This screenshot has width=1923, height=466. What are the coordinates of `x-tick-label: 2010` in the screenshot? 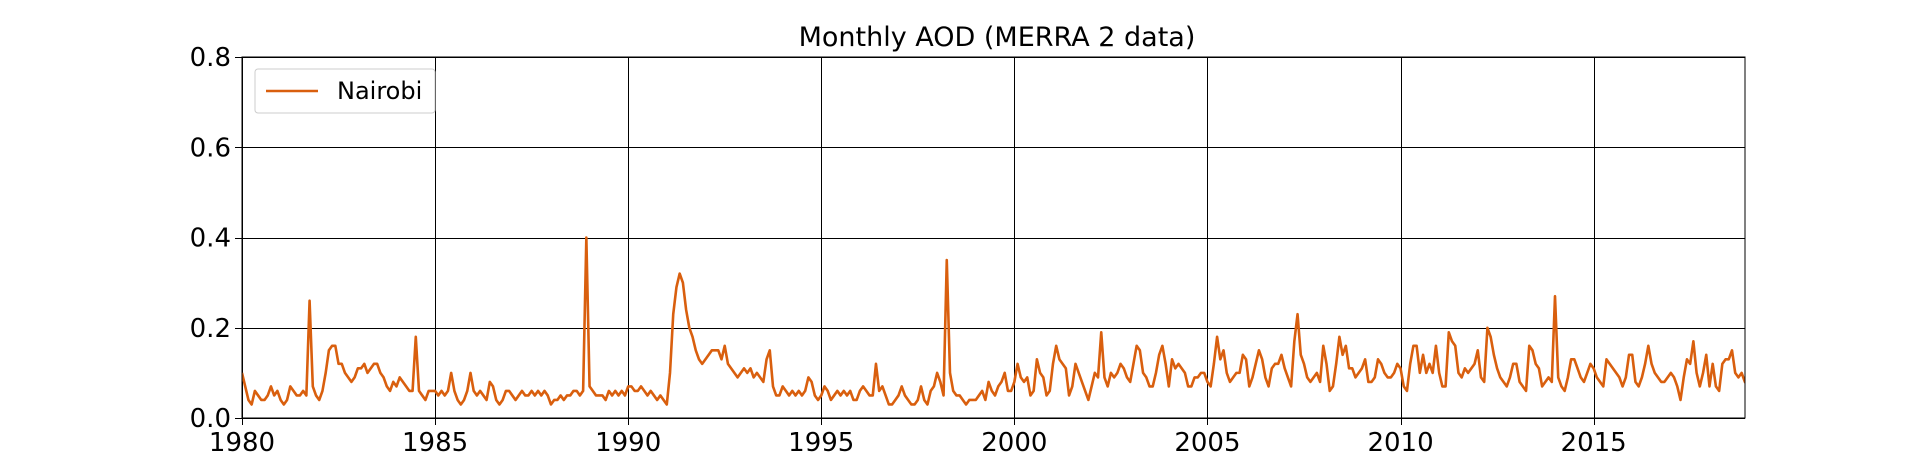 It's located at (1400, 443).